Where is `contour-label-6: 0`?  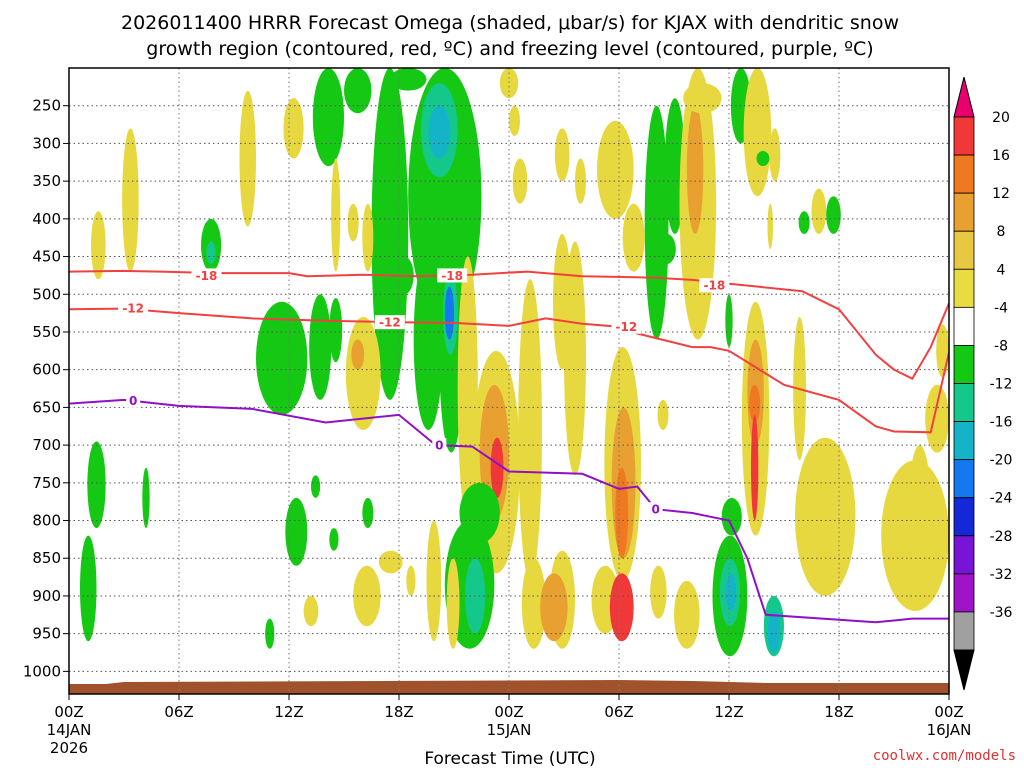
contour-label-6: 0 is located at coordinates (133, 401).